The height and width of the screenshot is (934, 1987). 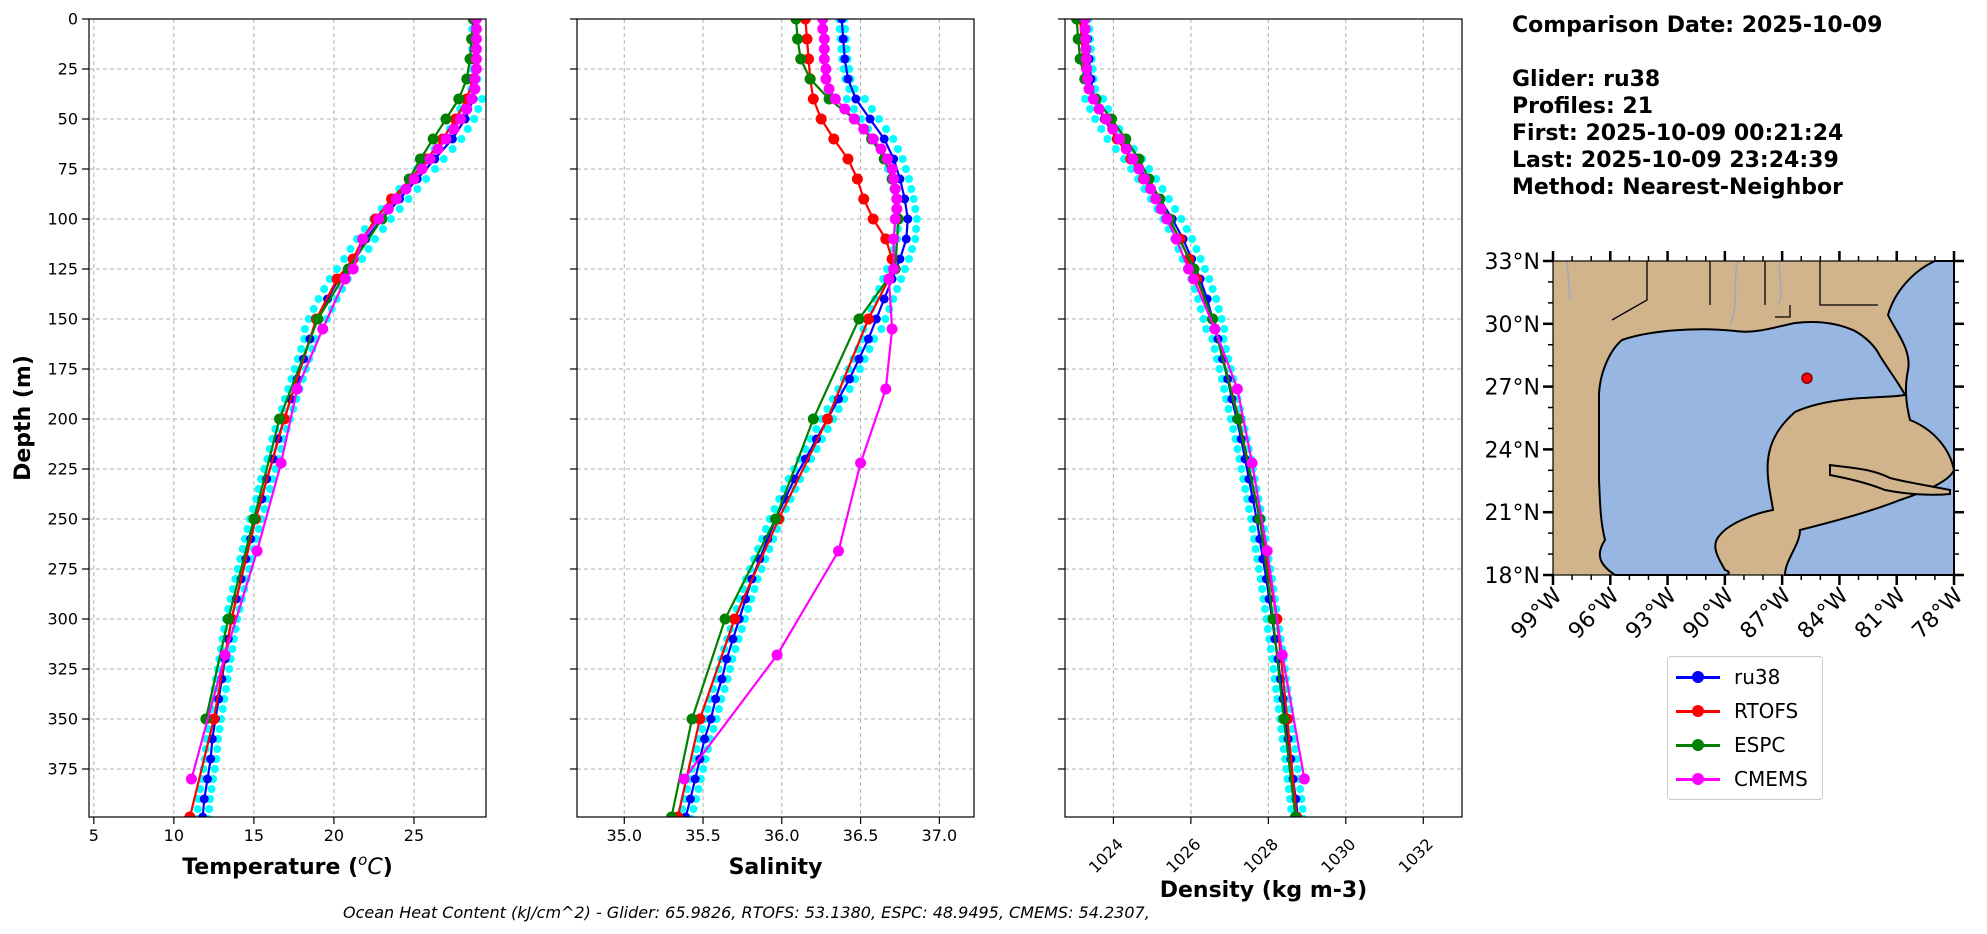 I want to click on y-tick-label: 75, so click(x=68, y=169).